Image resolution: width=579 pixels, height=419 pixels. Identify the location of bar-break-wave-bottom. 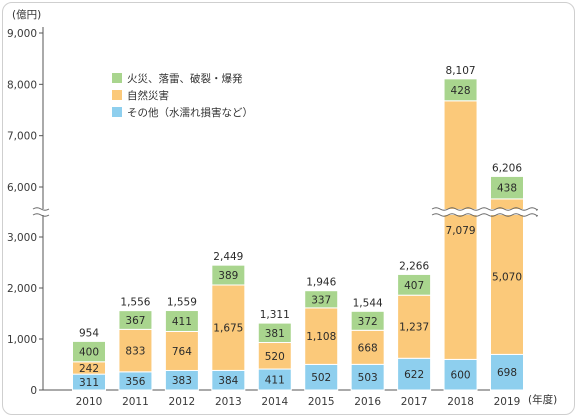
(484, 215).